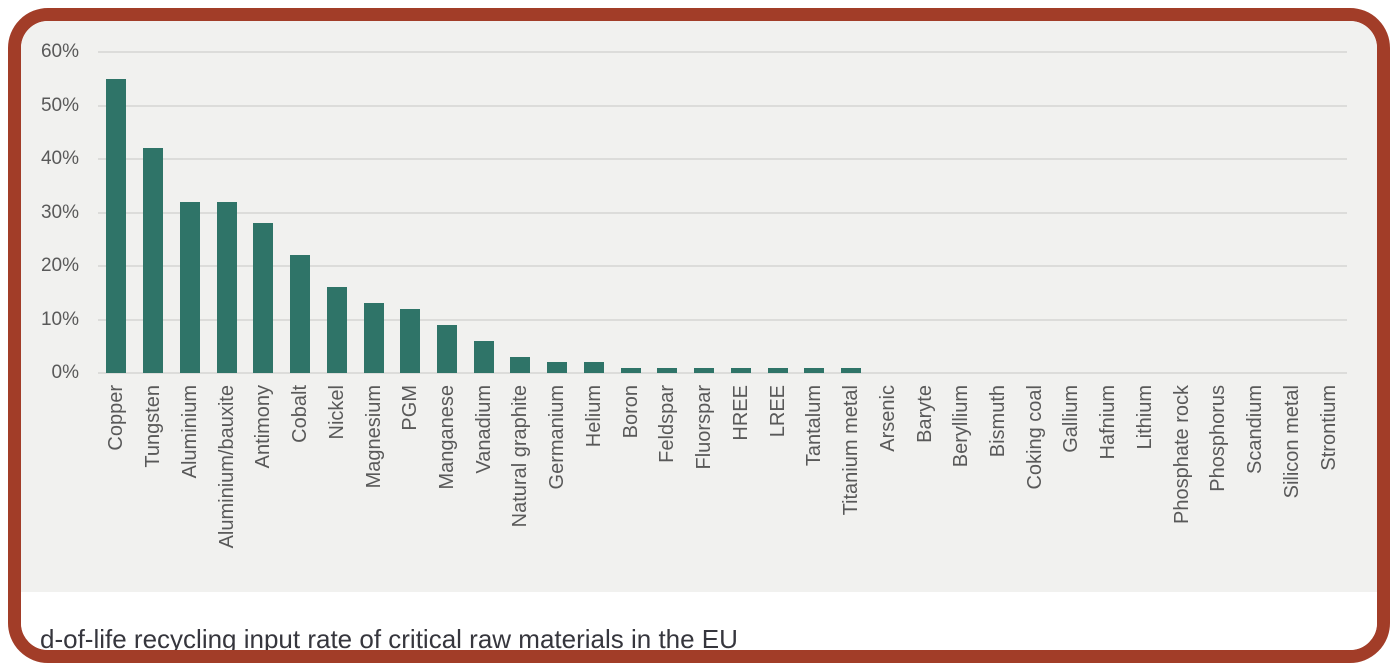 The height and width of the screenshot is (671, 1398). I want to click on bar-pgm, so click(410, 340).